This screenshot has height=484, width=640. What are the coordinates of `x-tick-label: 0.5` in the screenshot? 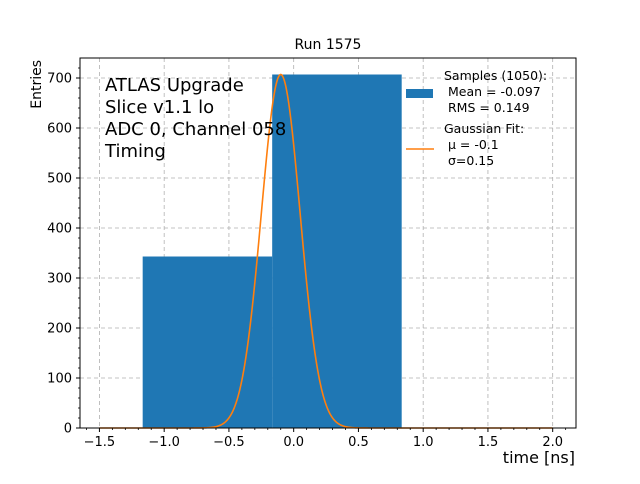 It's located at (358, 442).